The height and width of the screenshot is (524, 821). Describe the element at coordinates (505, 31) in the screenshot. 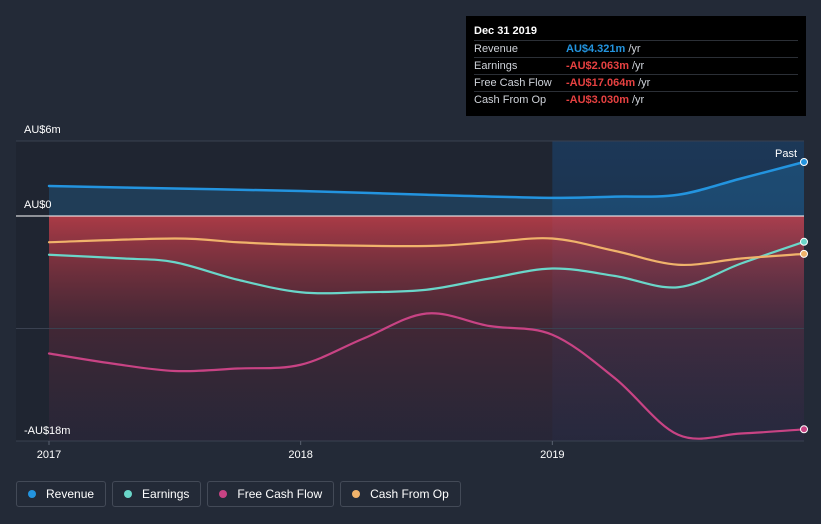

I see `tooltip-date: Dec 31 2019` at that location.